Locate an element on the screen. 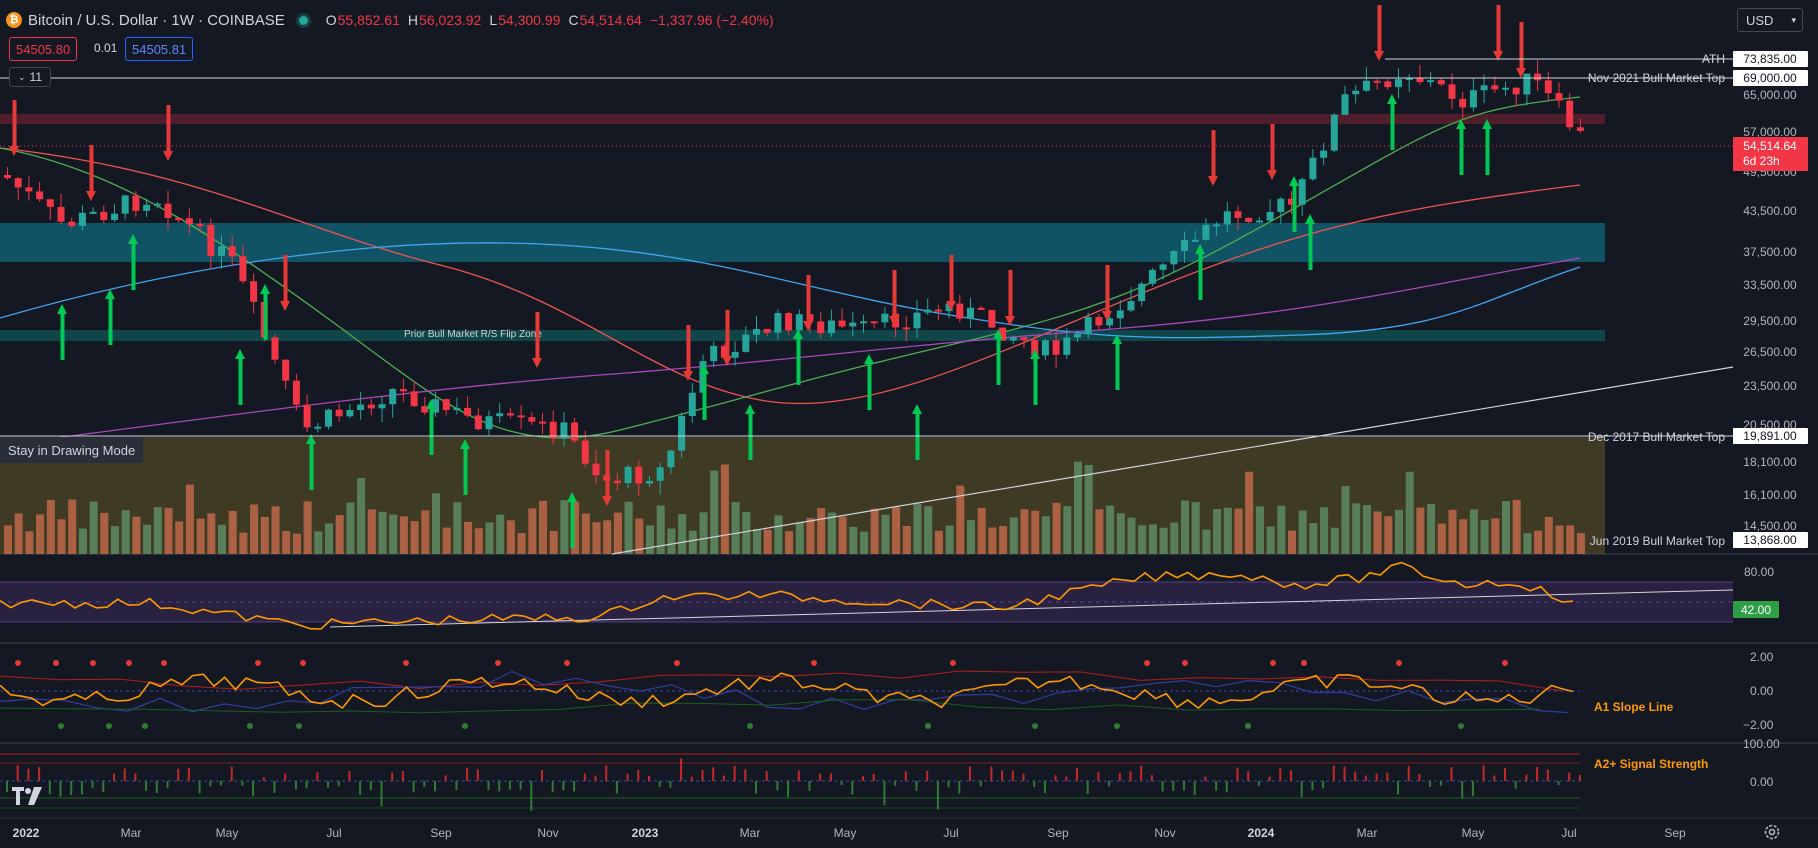 Image resolution: width=1818 pixels, height=848 pixels. current-price-tag: 54,514.64 6d 23h is located at coordinates (1770, 154).